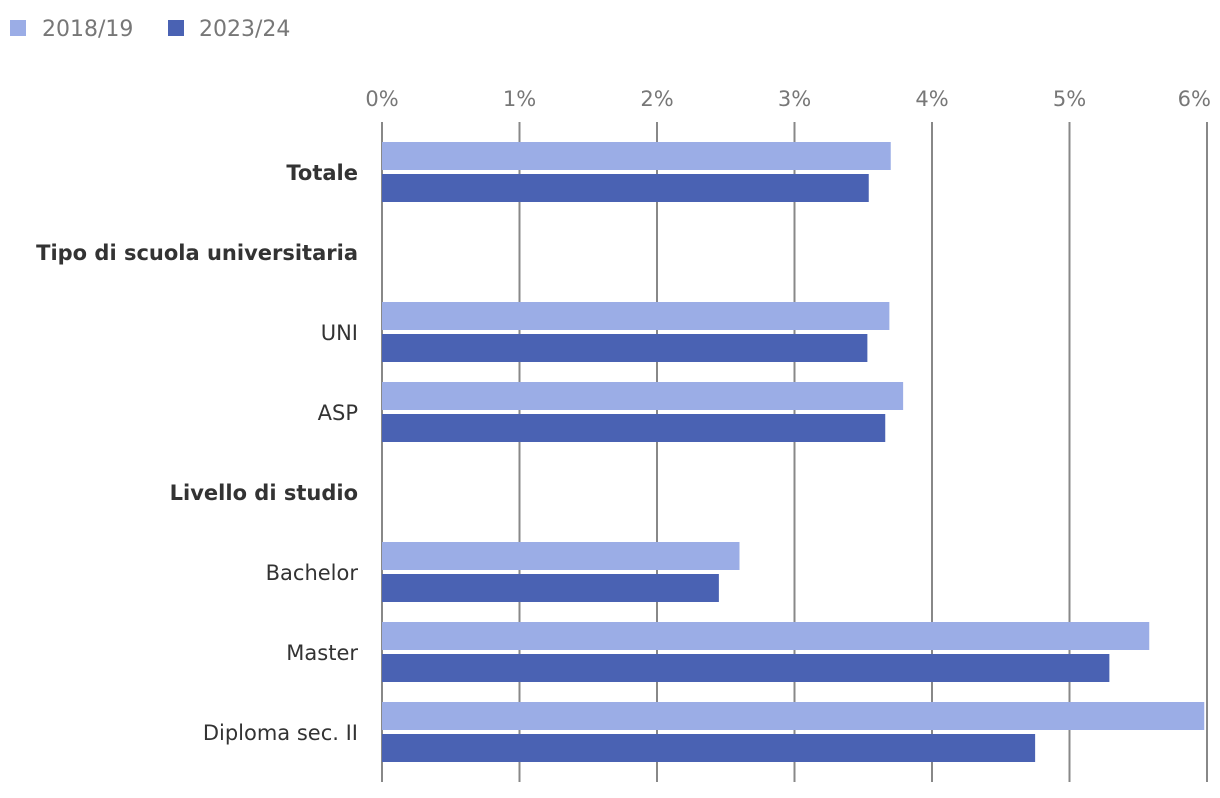  I want to click on x-tick-label: 3%, so click(794, 99).